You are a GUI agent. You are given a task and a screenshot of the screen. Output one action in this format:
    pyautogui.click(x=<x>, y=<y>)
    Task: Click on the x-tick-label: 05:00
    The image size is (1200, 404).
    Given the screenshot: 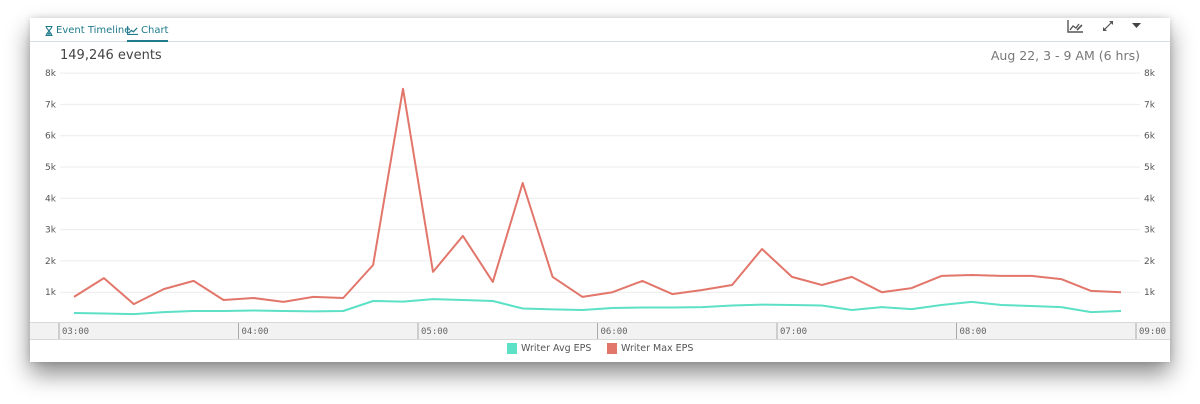 What is the action you would take?
    pyautogui.click(x=434, y=332)
    